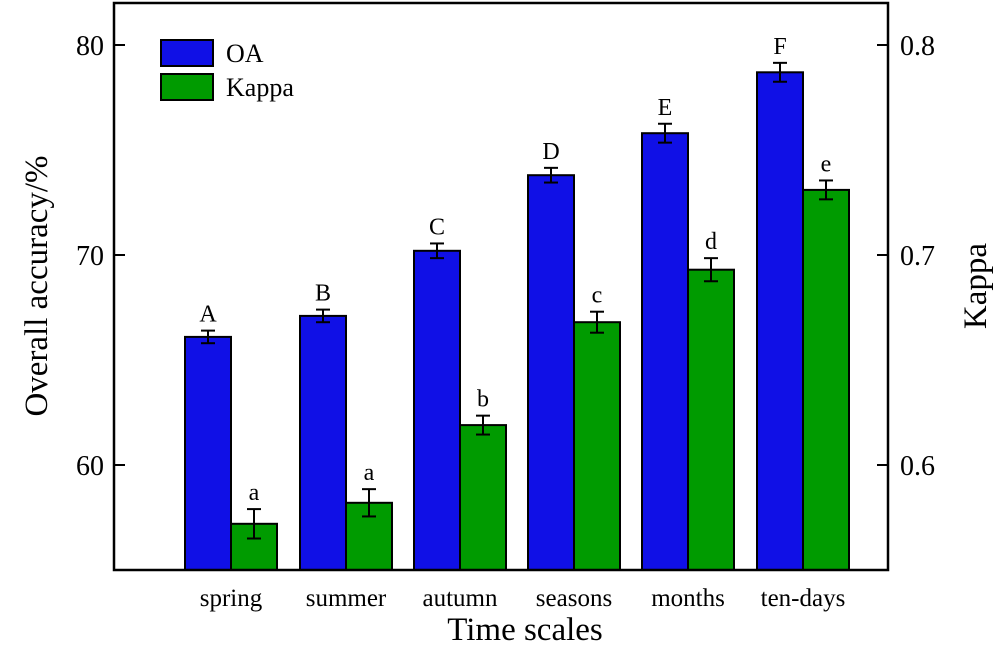  What do you see at coordinates (437, 227) in the screenshot?
I see `significance-letter: C` at bounding box center [437, 227].